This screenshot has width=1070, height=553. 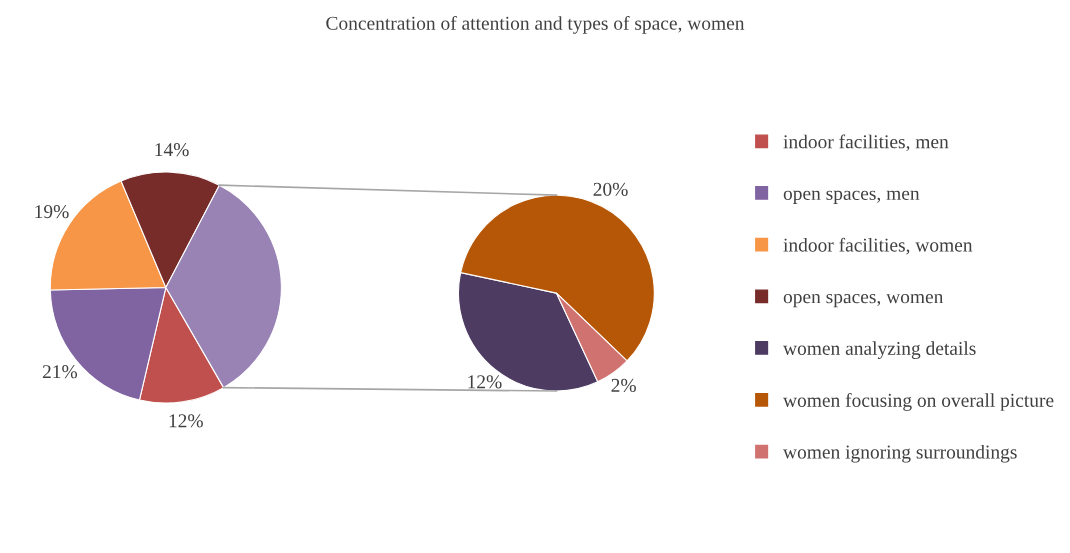 What do you see at coordinates (918, 402) in the screenshot?
I see `legend-label: women focusing on overall picture` at bounding box center [918, 402].